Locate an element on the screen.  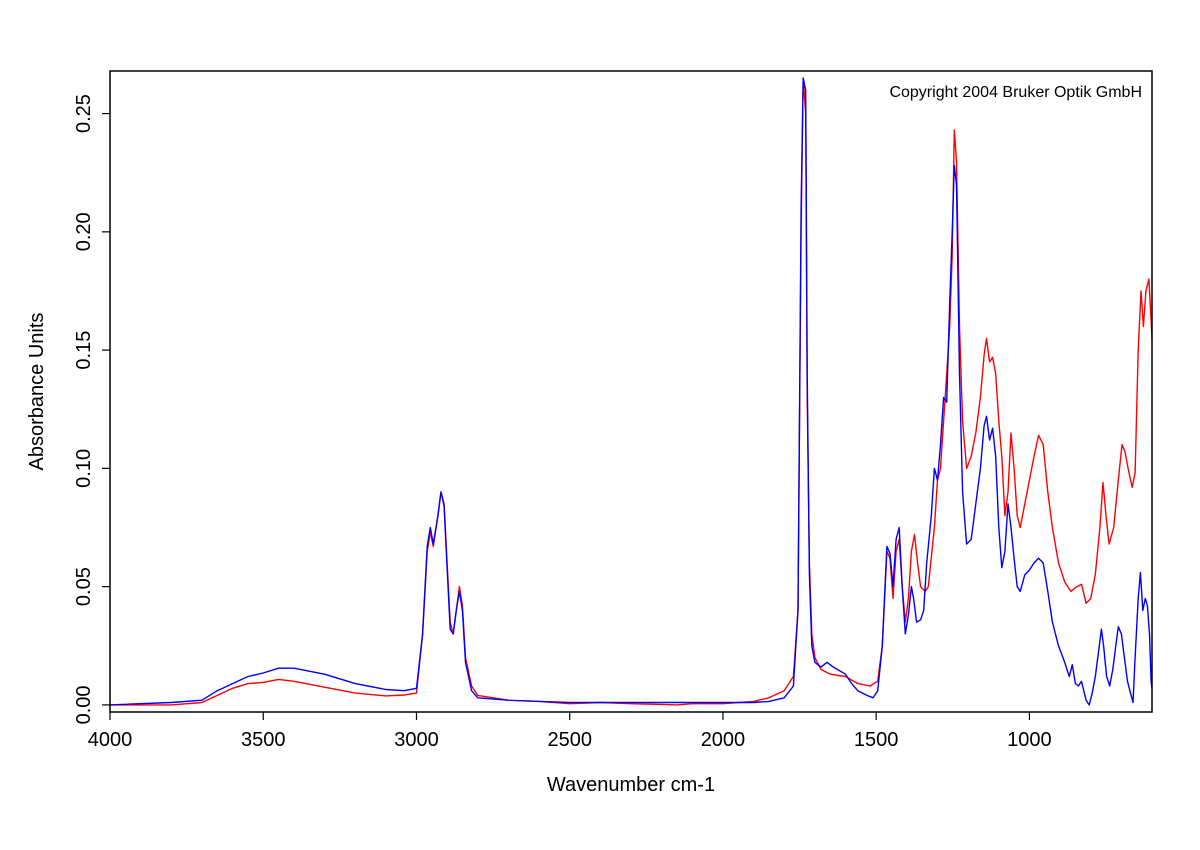
x-axis: 4000 3500 3000 2500 2000 1500 1000 is located at coordinates (570, 731).